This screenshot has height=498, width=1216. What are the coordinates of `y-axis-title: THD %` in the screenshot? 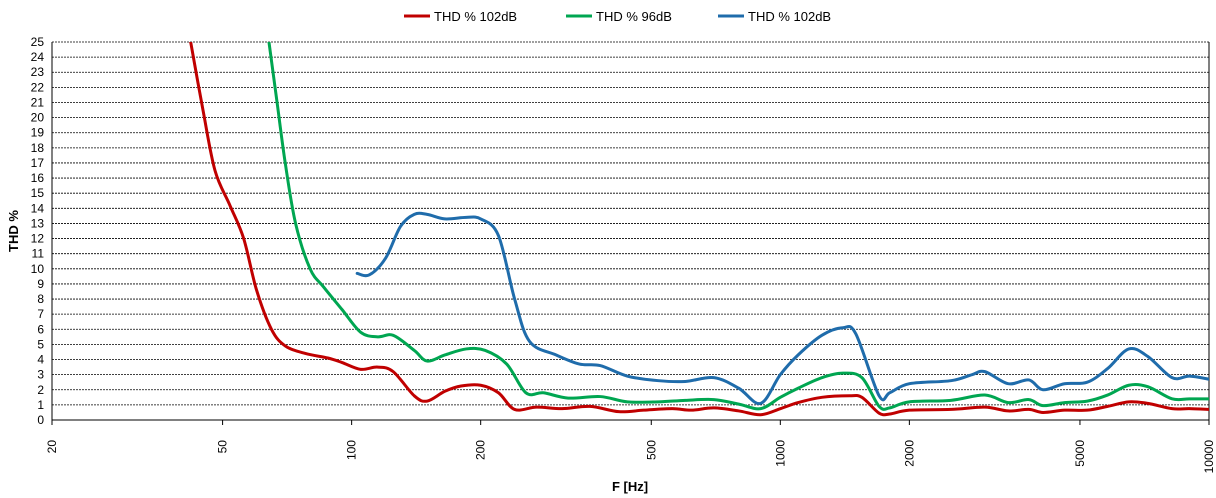 It's located at (13, 231).